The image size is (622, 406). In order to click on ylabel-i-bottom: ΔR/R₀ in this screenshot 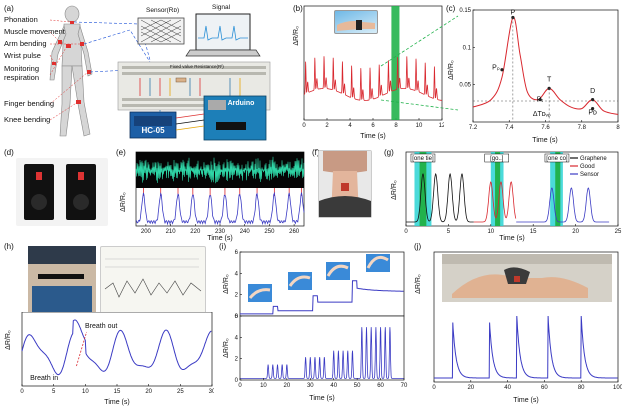, I will do `click(226, 348)`.